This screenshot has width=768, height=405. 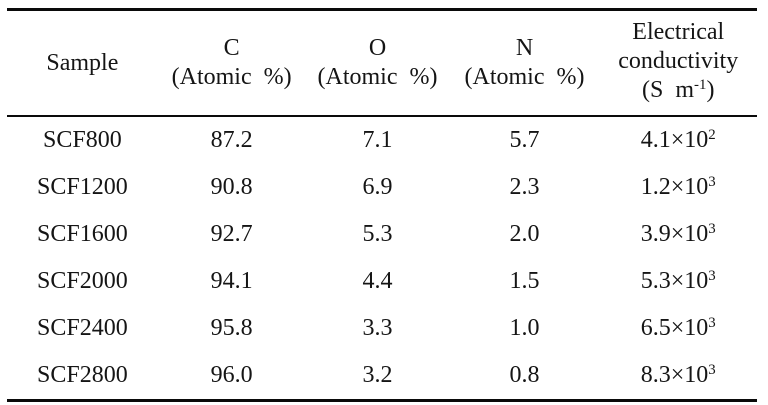 What do you see at coordinates (377, 234) in the screenshot?
I see `oxygen-cell: 5.3` at bounding box center [377, 234].